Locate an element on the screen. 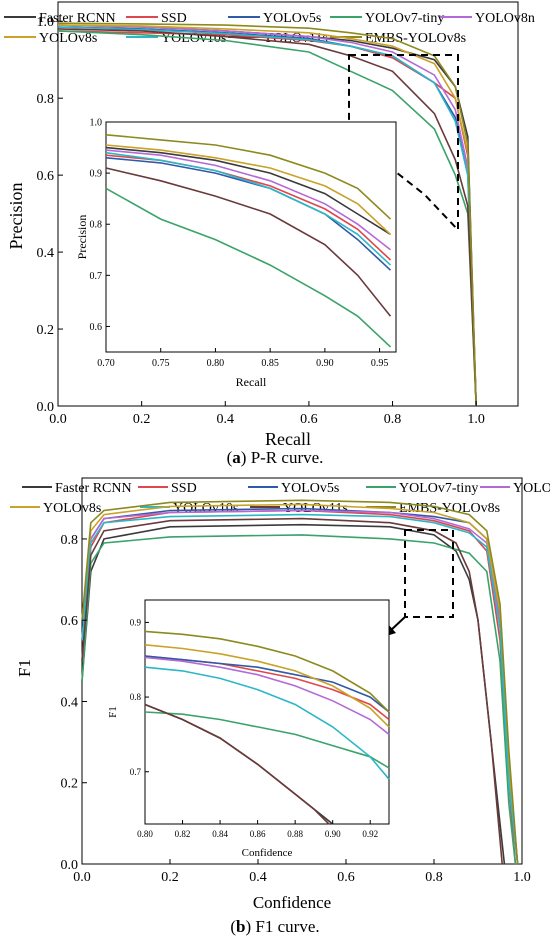 The height and width of the screenshot is (943, 550). f1-inset-ticks: 0.80 0.82 0.84 0.86 0.88 0.90 0.92 0.7 0.8 0.9 is located at coordinates (254, 728).